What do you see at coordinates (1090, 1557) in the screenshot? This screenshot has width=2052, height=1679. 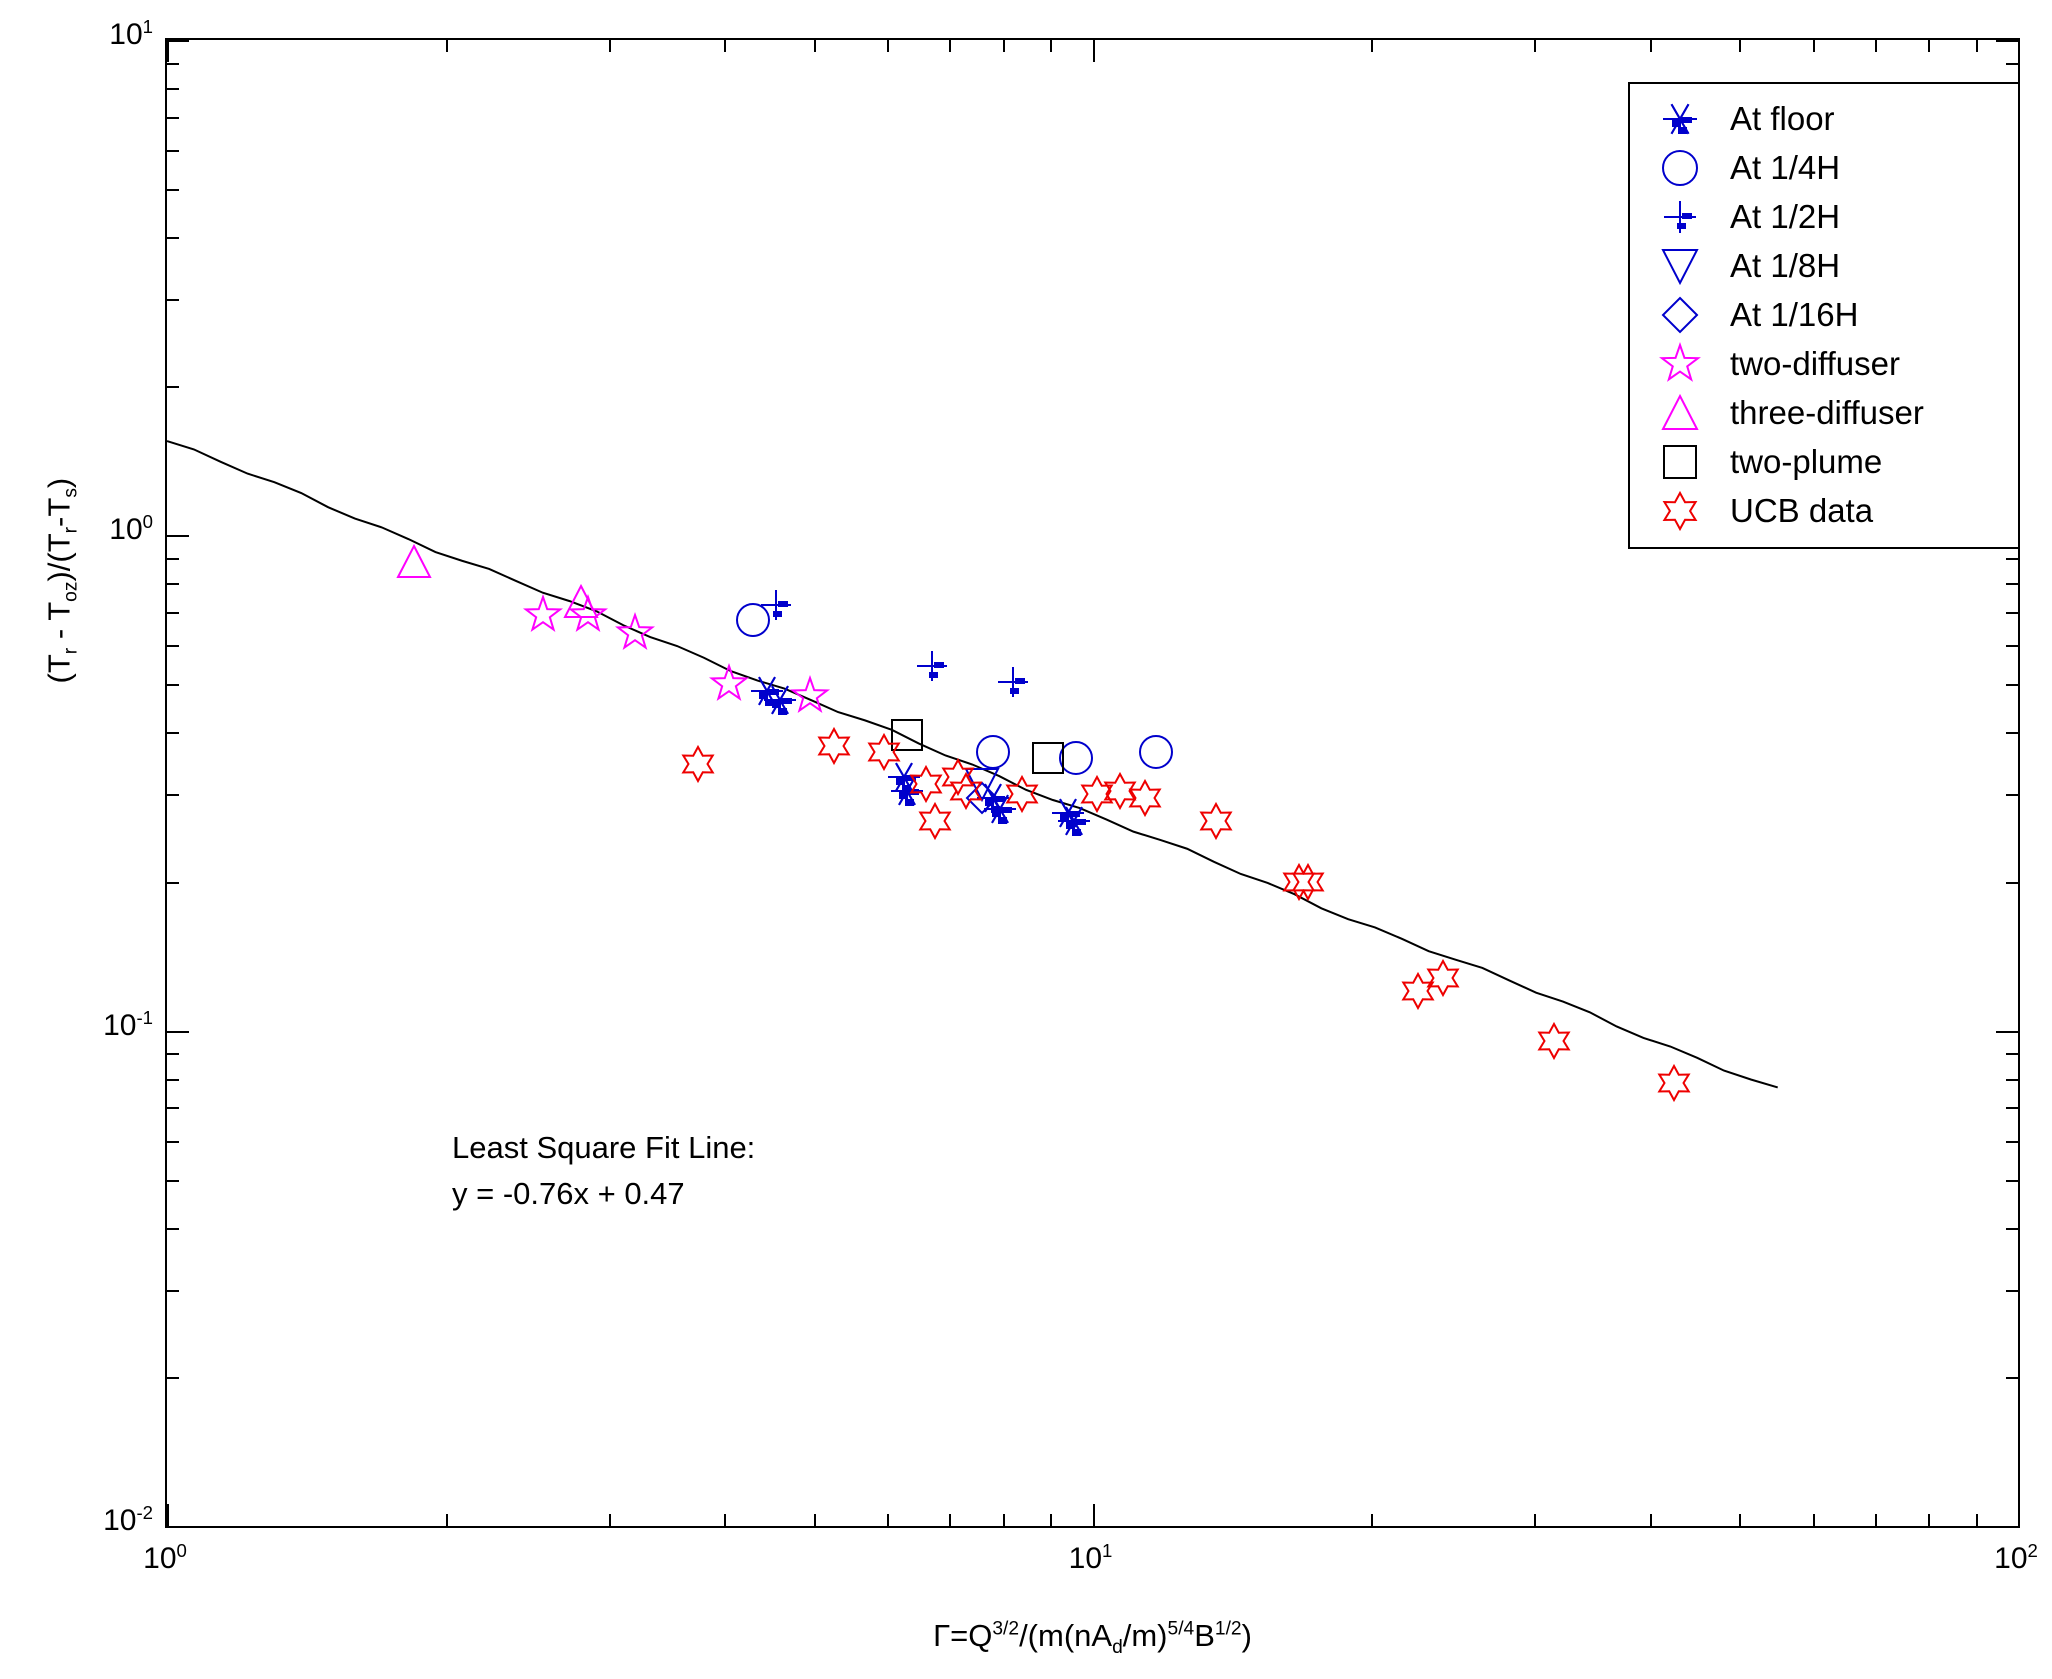 I see `x-tick-label: 10¹` at bounding box center [1090, 1557].